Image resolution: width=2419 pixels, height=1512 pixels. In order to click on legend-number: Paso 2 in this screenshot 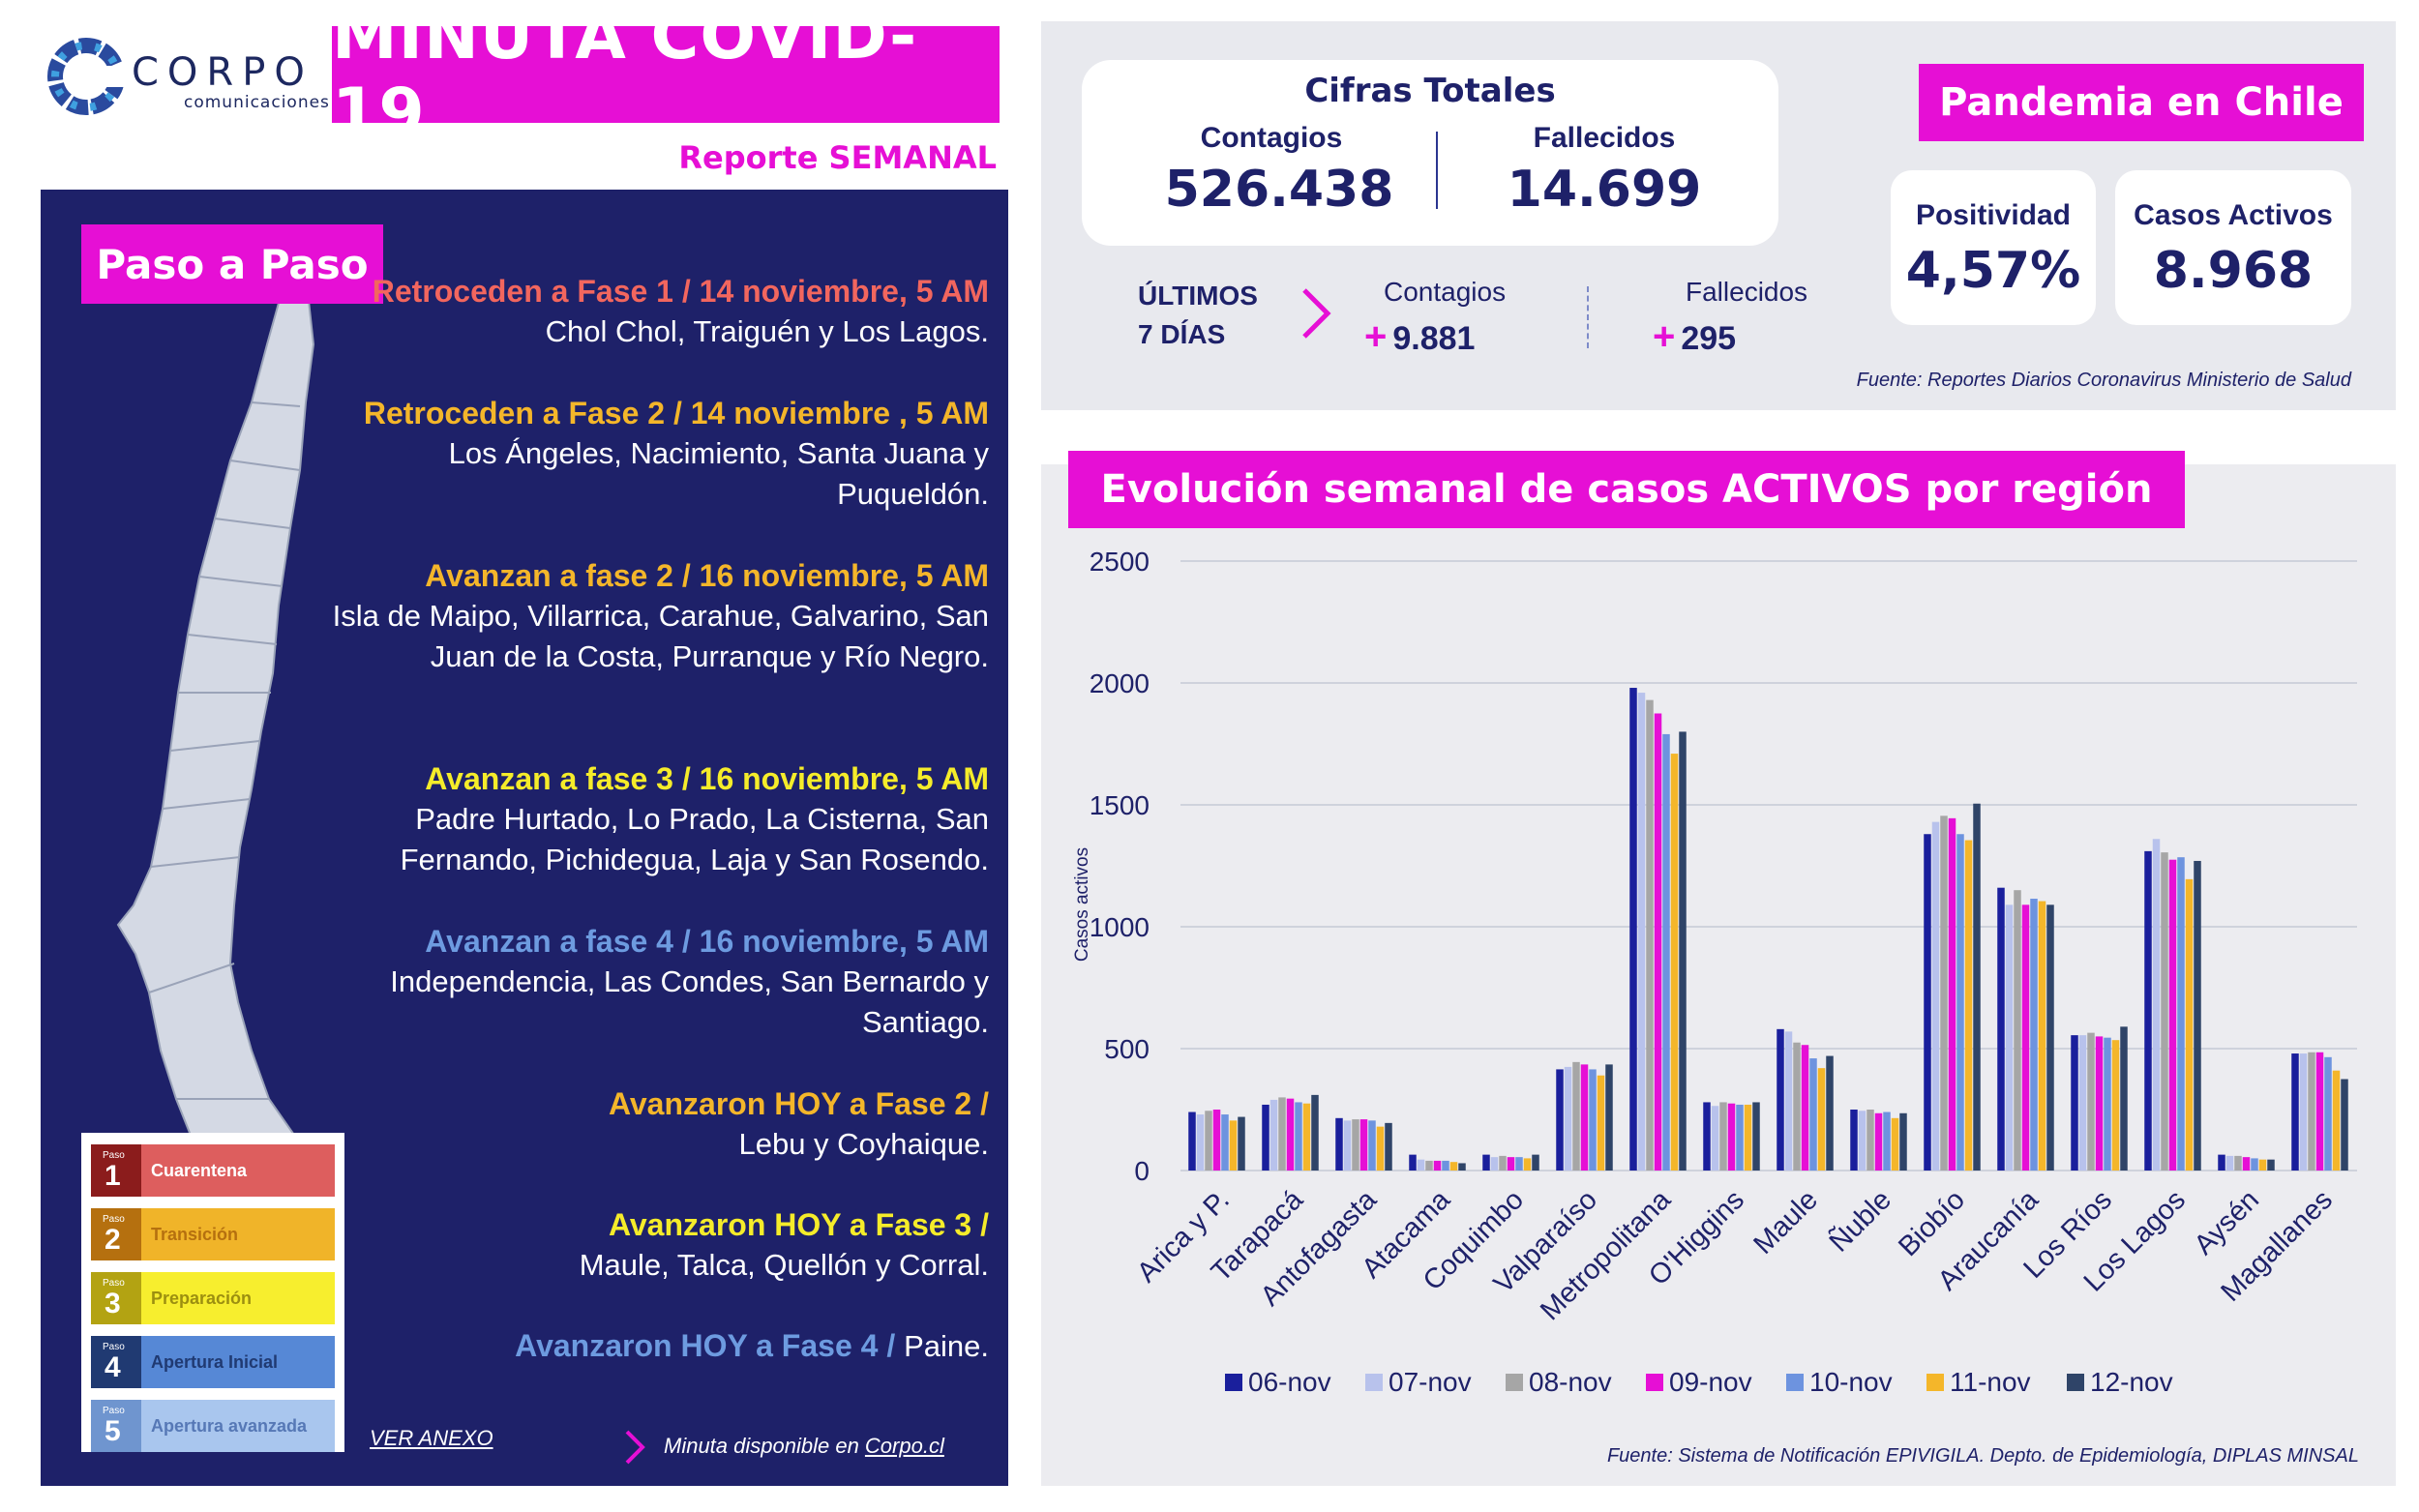, I will do `click(116, 1234)`.